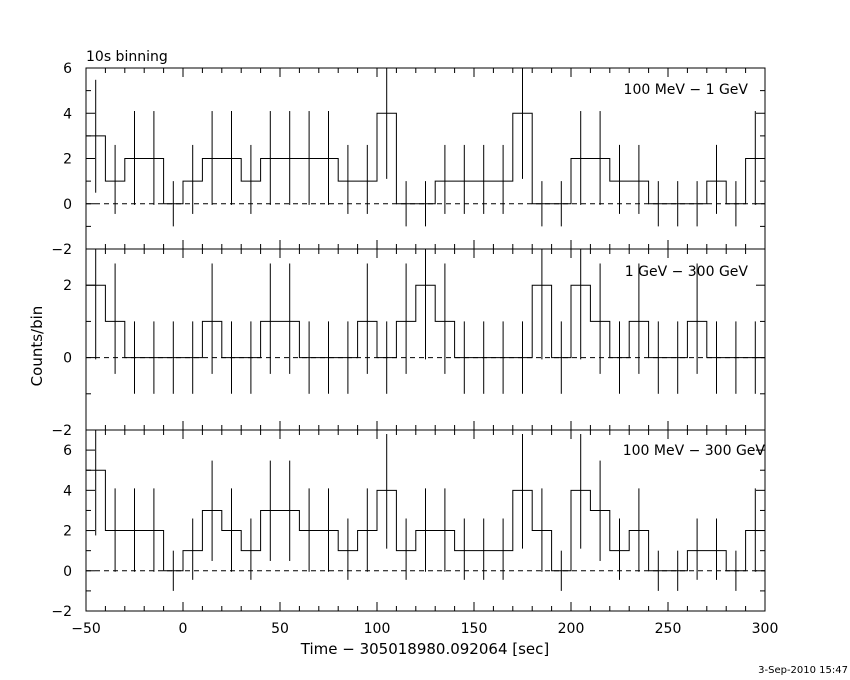 This screenshot has height=680, width=850. What do you see at coordinates (687, 272) in the screenshot?
I see `panel-label-1gev-300gev: 1 GeV − 300 GeV` at bounding box center [687, 272].